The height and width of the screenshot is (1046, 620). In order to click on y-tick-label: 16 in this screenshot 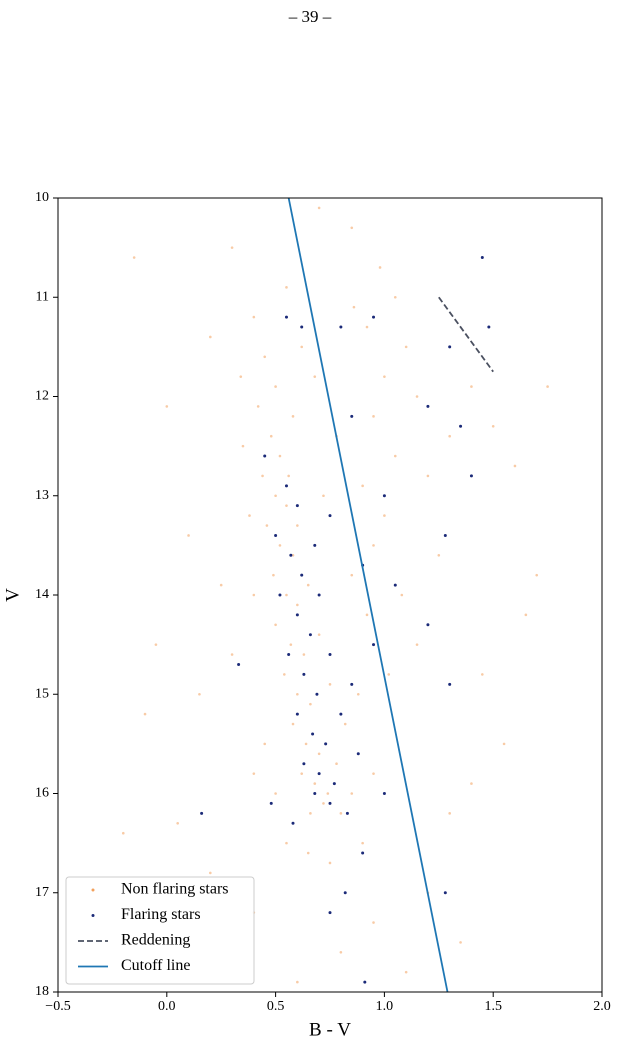, I will do `click(42, 793)`.